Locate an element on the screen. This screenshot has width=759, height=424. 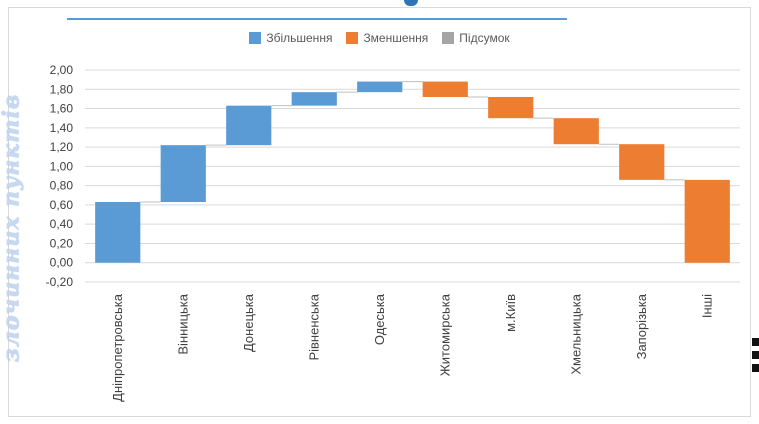
x-category-label: м.Київ is located at coordinates (510, 313).